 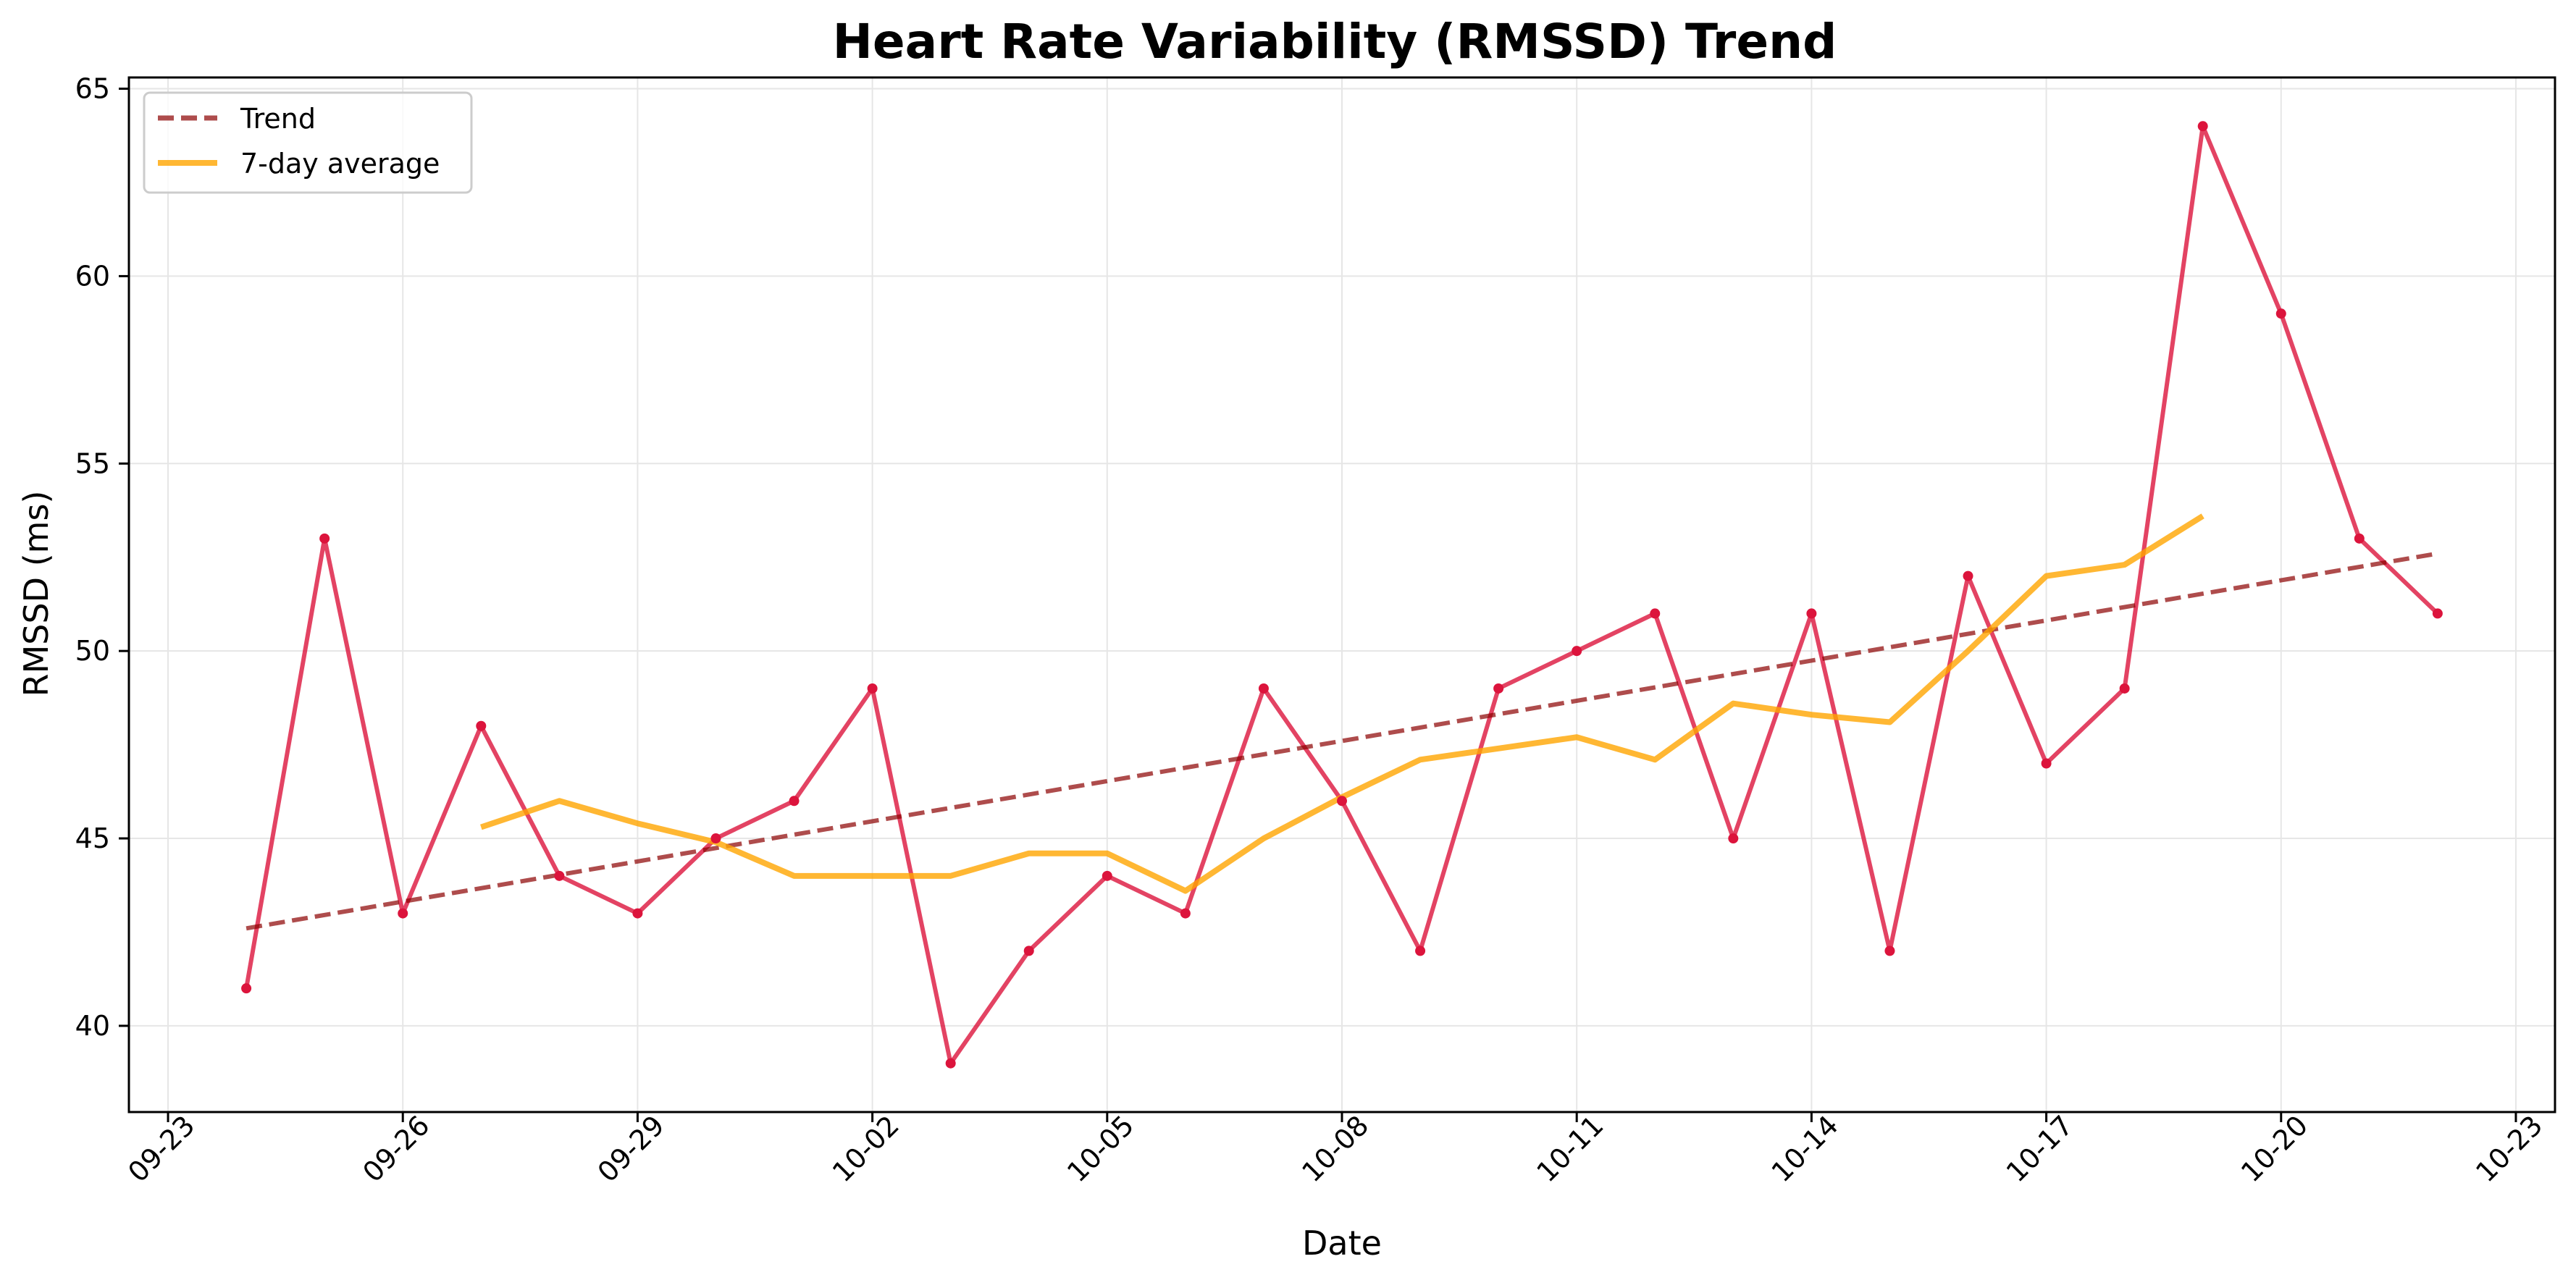 What do you see at coordinates (92, 1026) in the screenshot?
I see `y-tick-label: 40` at bounding box center [92, 1026].